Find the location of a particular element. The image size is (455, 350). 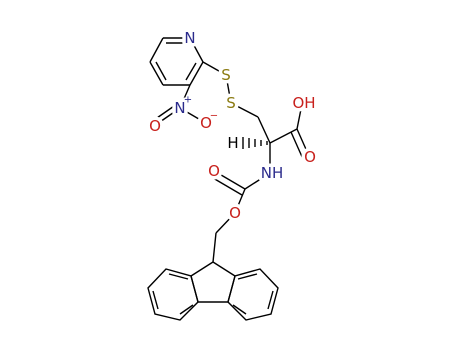

atom-label: OH is located at coordinates (303, 103).